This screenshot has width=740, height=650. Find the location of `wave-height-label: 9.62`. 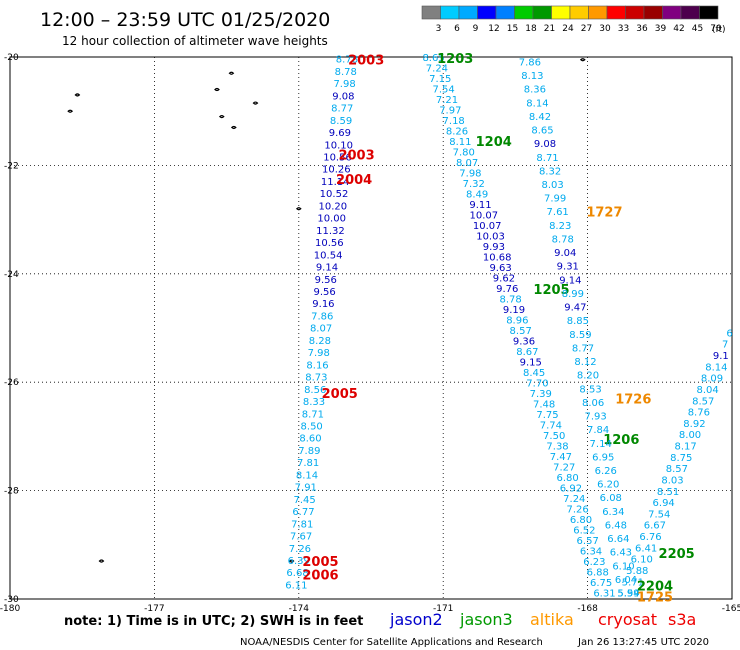

wave-height-label: 9.62 is located at coordinates (504, 279).